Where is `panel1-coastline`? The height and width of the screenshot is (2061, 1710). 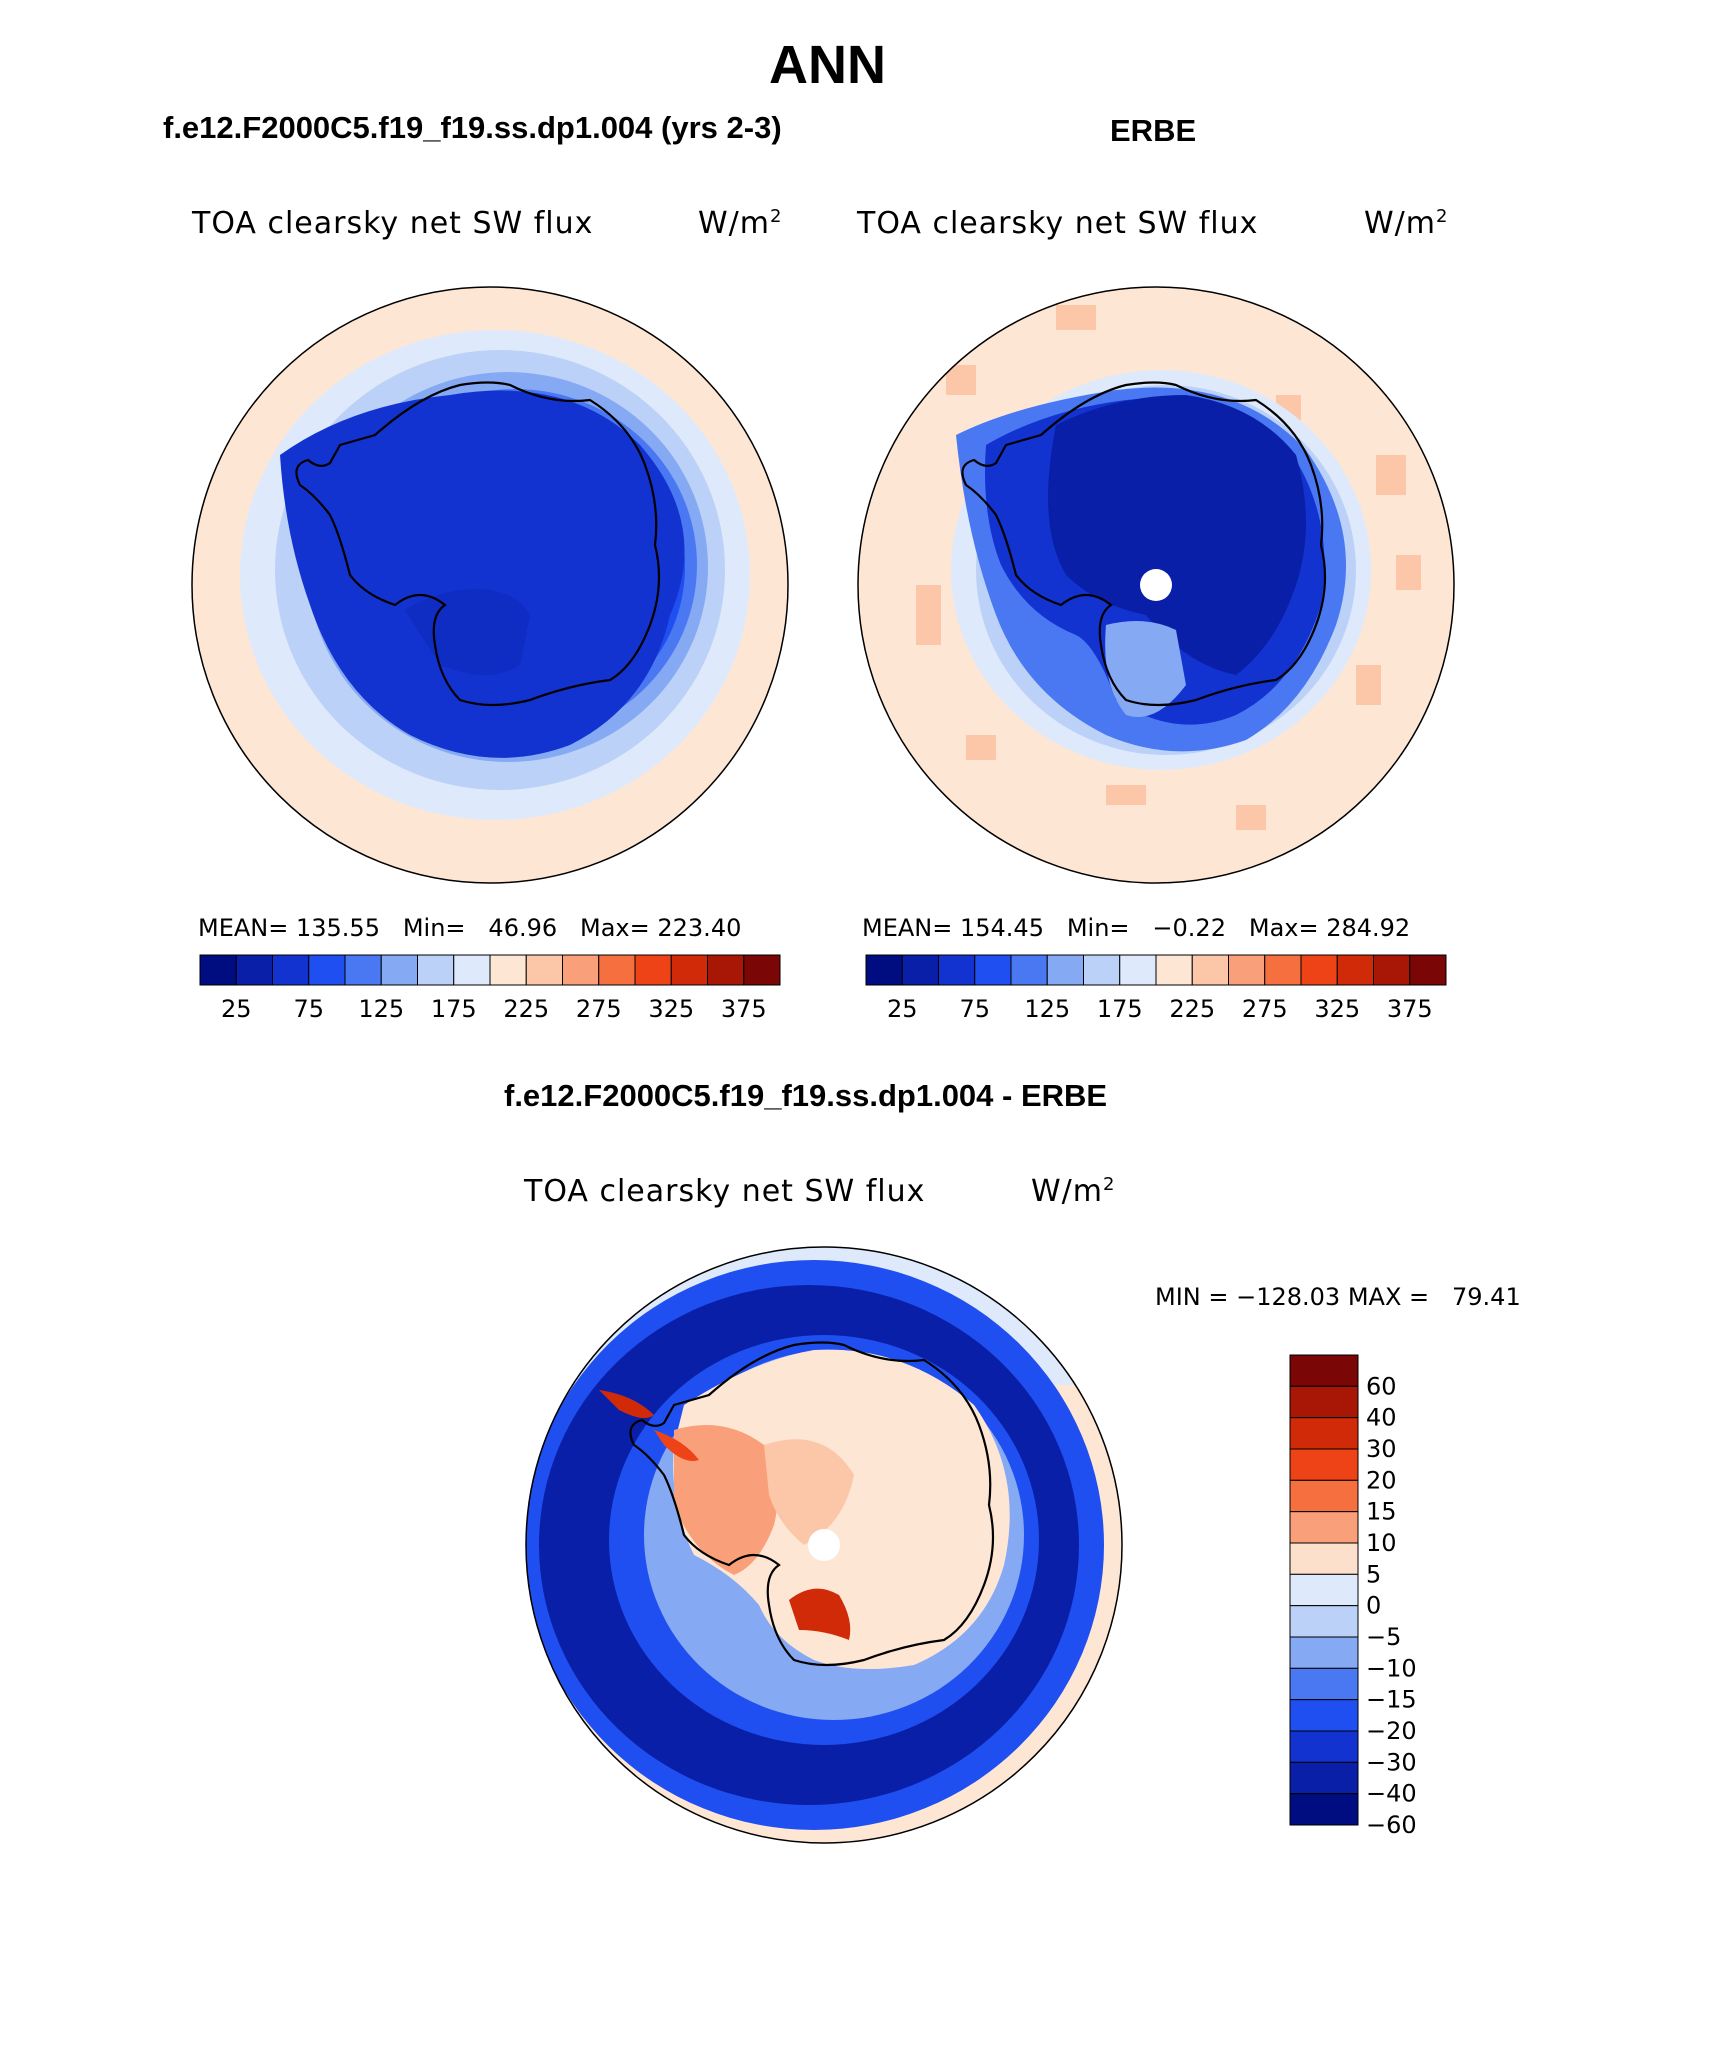 panel1-coastline is located at coordinates (478, 544).